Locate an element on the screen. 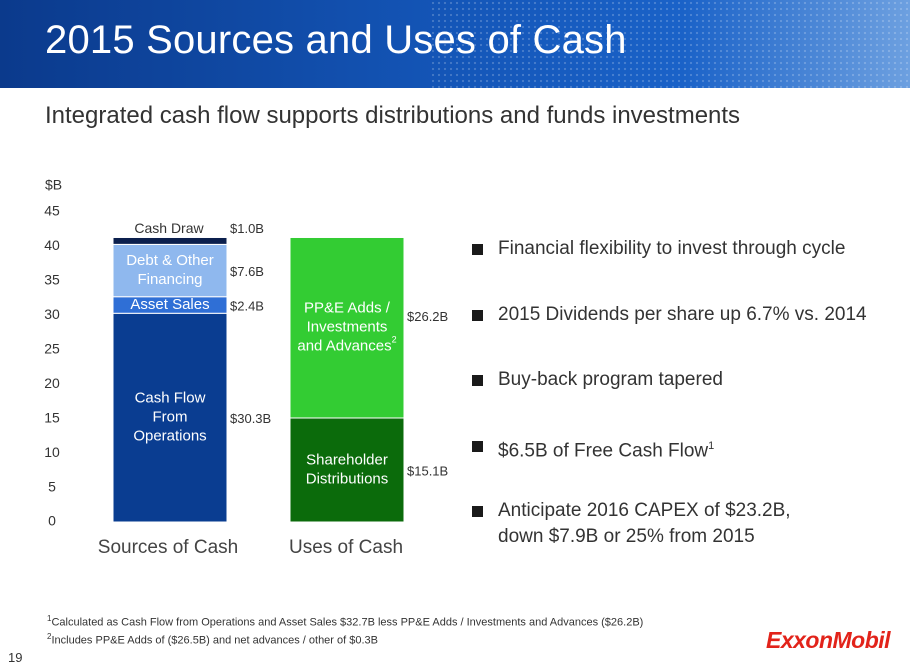 The width and height of the screenshot is (910, 668). segment-label: Shareholder is located at coordinates (347, 459).